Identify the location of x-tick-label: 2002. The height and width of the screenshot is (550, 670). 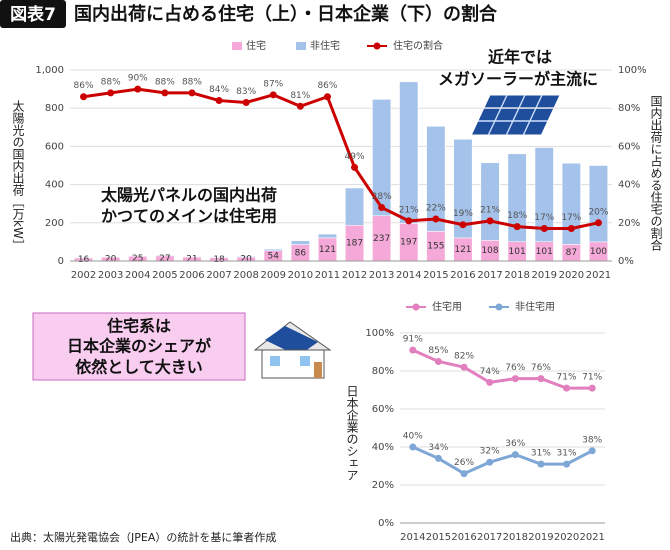
(83, 275).